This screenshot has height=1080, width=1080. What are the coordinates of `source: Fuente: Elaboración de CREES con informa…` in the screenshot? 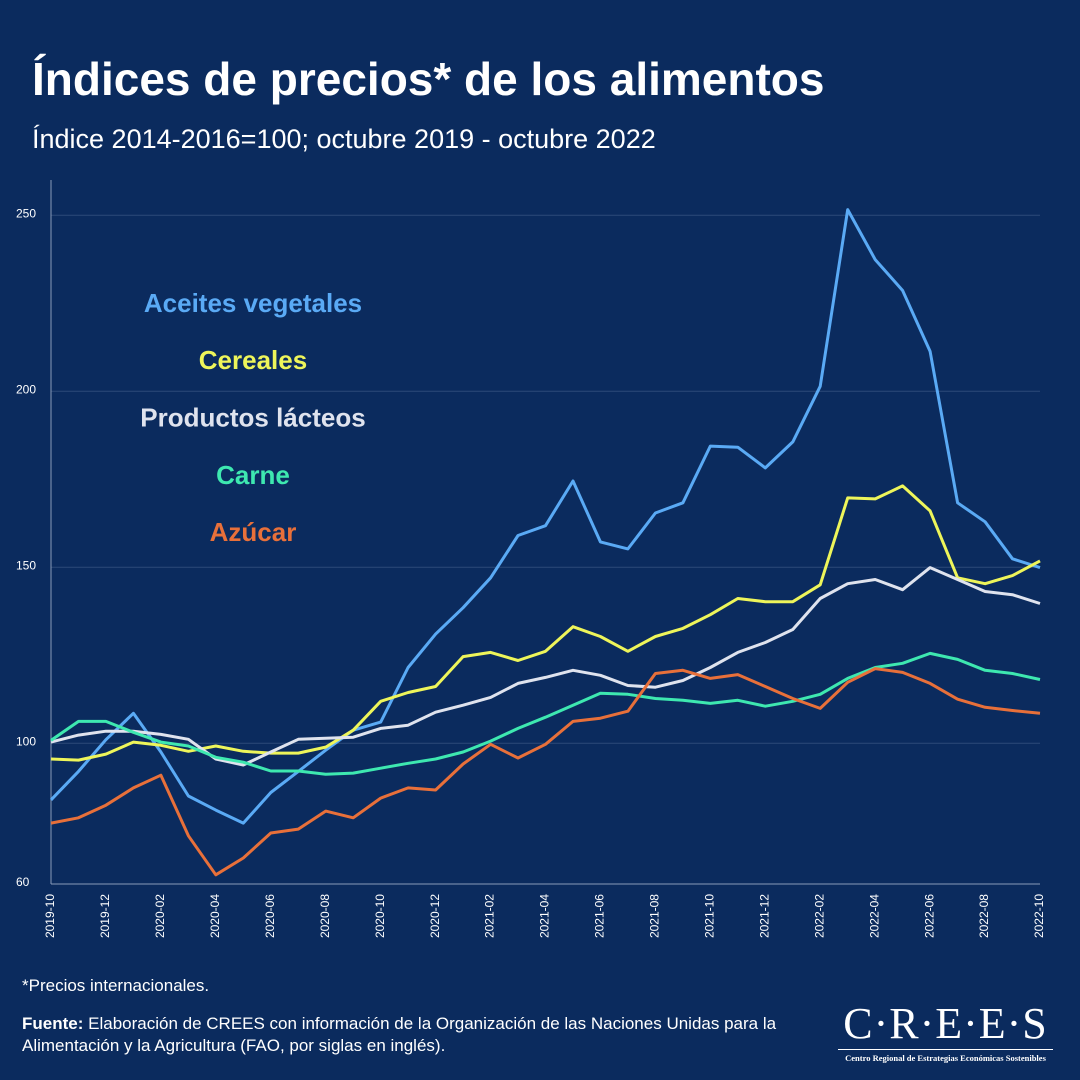 It's located at (427, 1035).